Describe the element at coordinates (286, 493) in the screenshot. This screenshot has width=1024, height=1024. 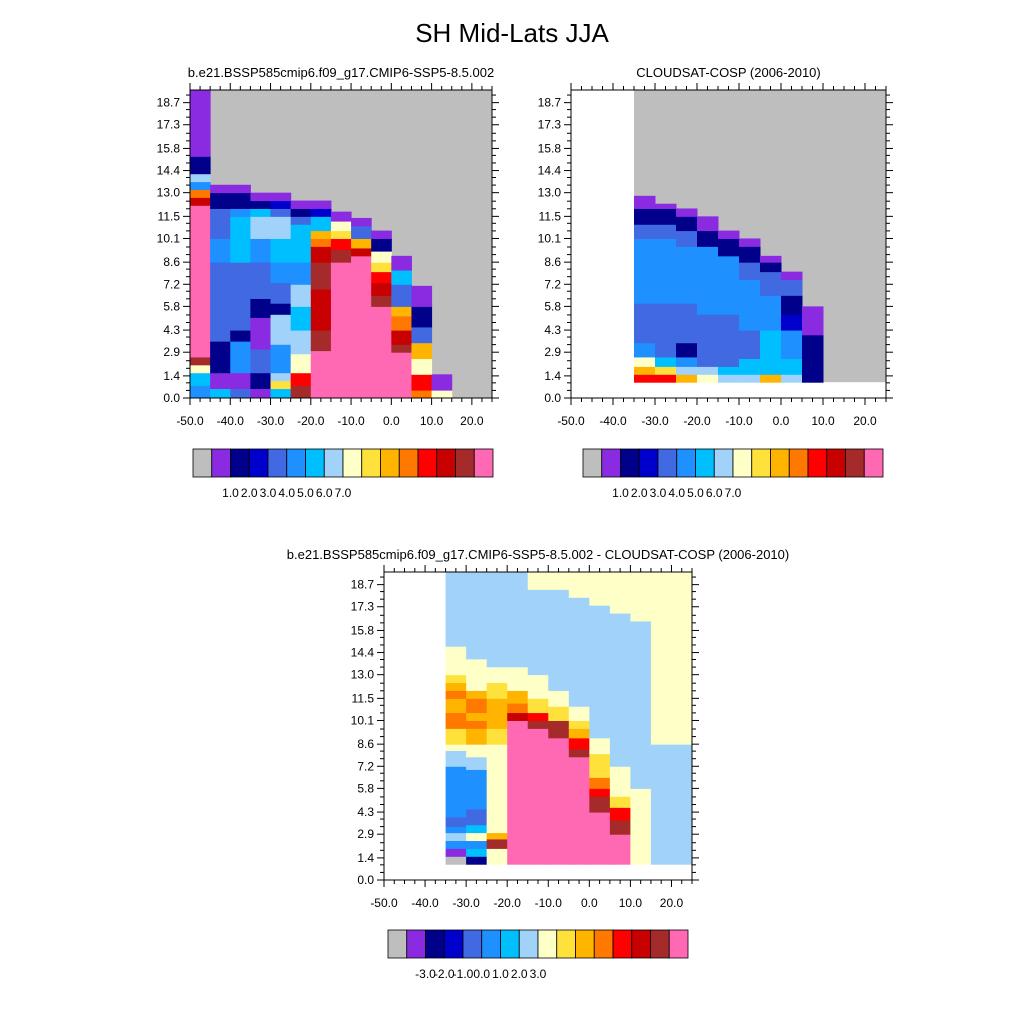
I see `colorbar-label: 4.0` at that location.